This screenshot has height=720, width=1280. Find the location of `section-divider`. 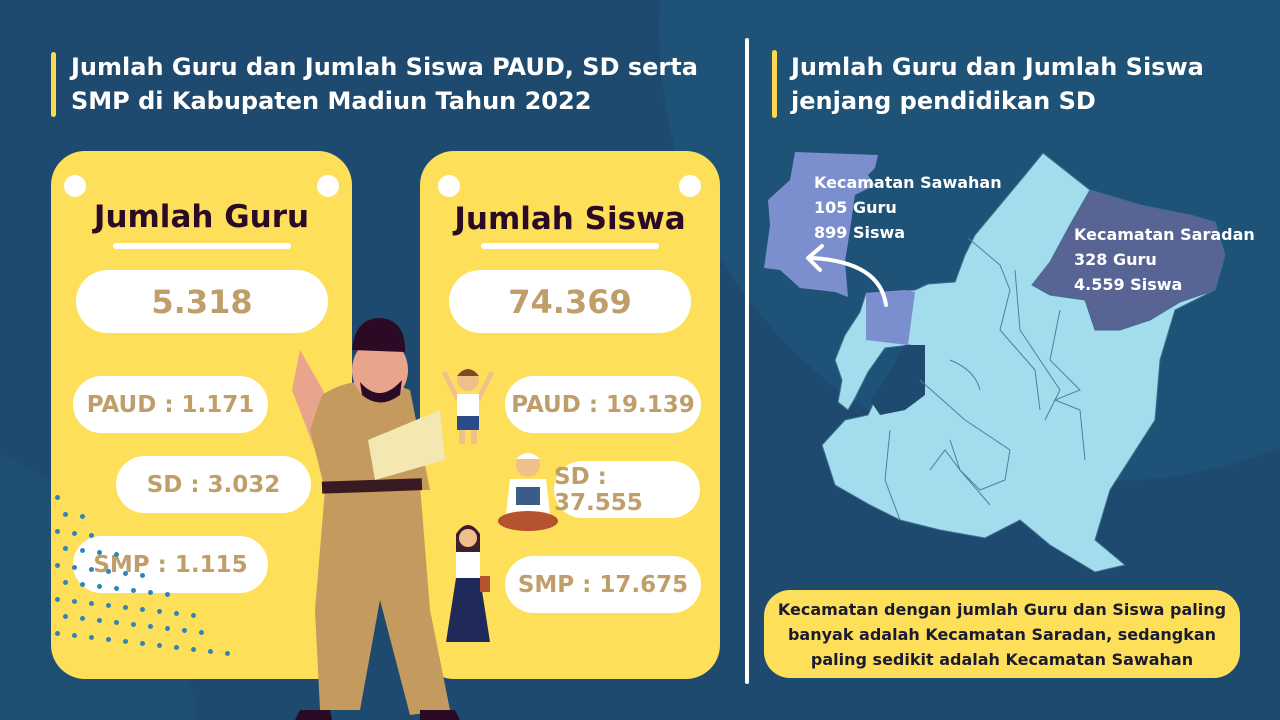

section-divider is located at coordinates (747, 361).